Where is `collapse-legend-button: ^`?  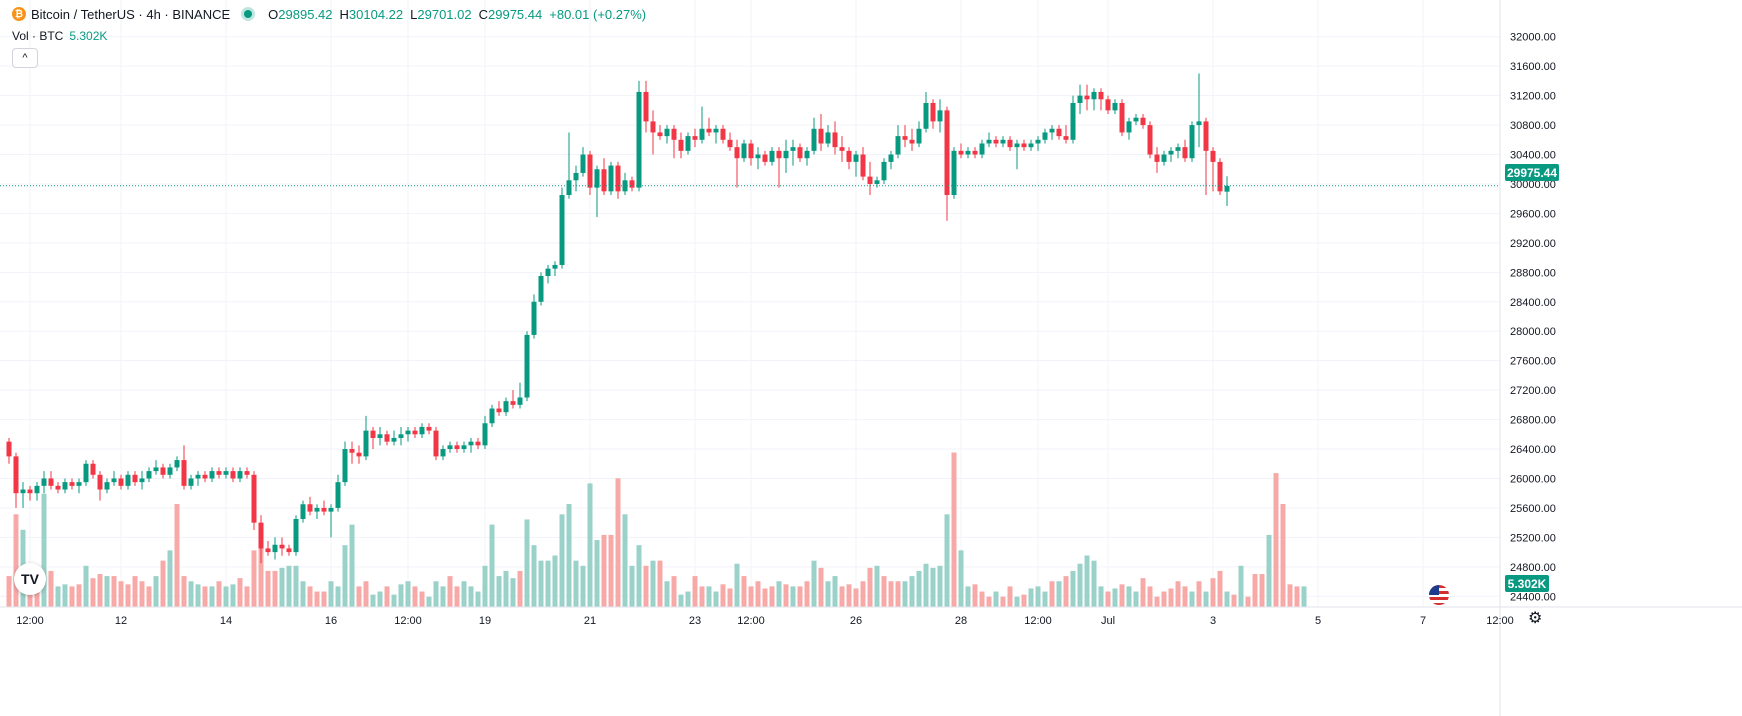 collapse-legend-button: ^ is located at coordinates (25, 58).